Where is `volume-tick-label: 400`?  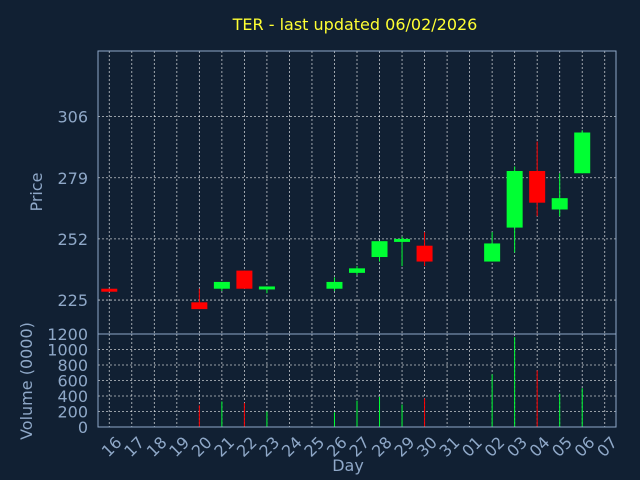 volume-tick-label: 400 is located at coordinates (72, 396).